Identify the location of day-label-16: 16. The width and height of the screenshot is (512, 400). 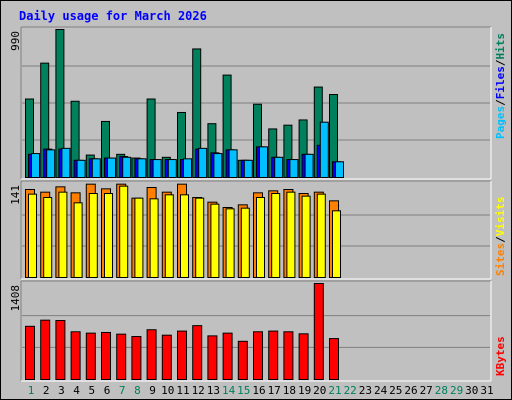
(258, 390).